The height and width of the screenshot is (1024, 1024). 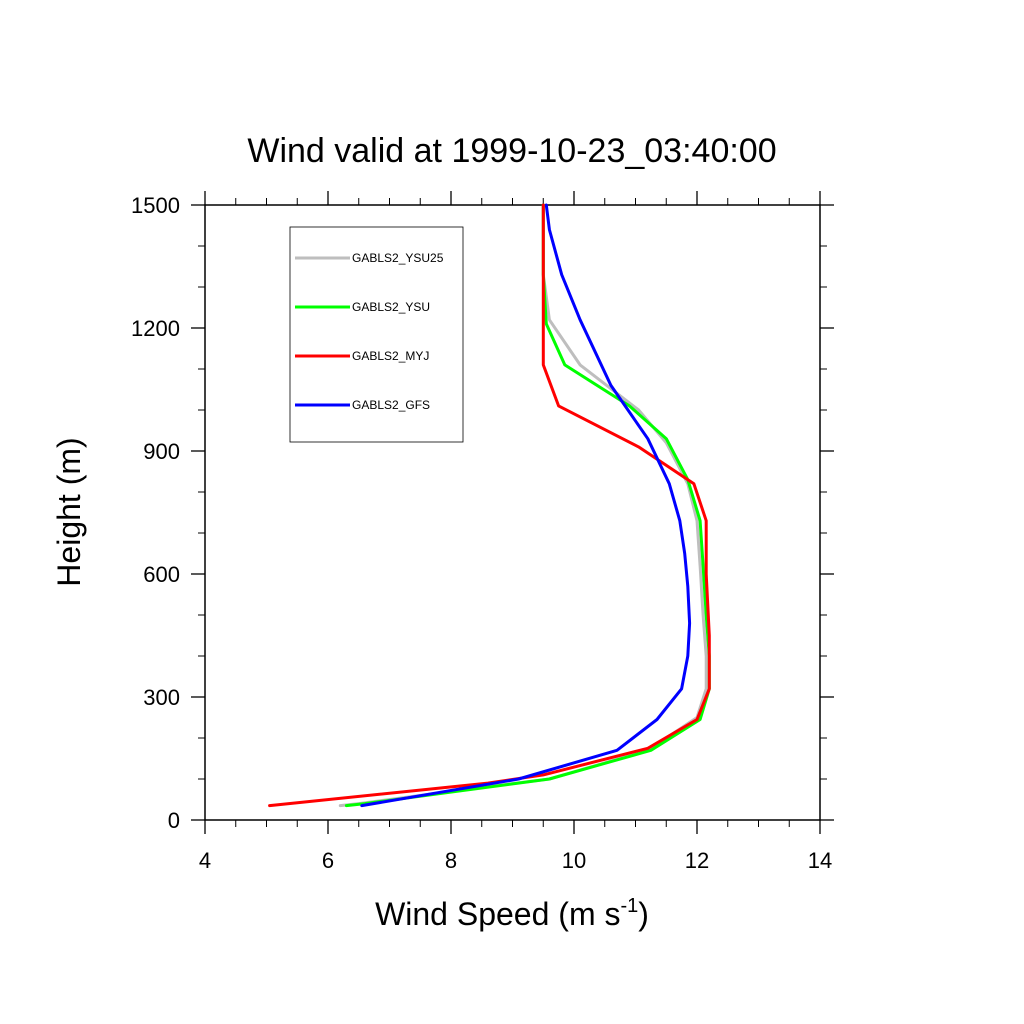 I want to click on x-axis-title: Wind Speed (m s-1), so click(x=512, y=913).